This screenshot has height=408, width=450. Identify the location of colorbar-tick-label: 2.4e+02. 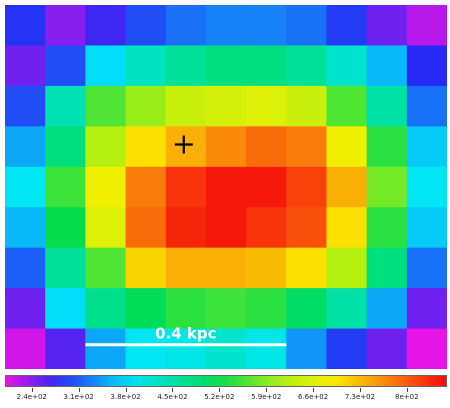
(31, 397).